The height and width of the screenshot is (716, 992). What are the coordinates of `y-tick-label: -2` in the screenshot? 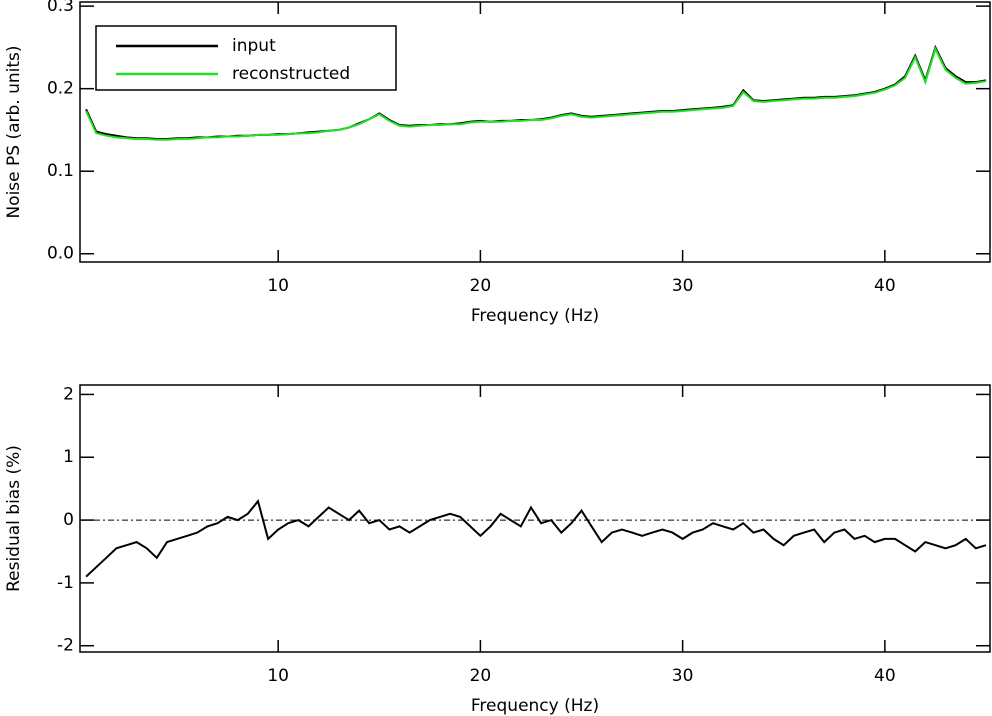 It's located at (65, 646).